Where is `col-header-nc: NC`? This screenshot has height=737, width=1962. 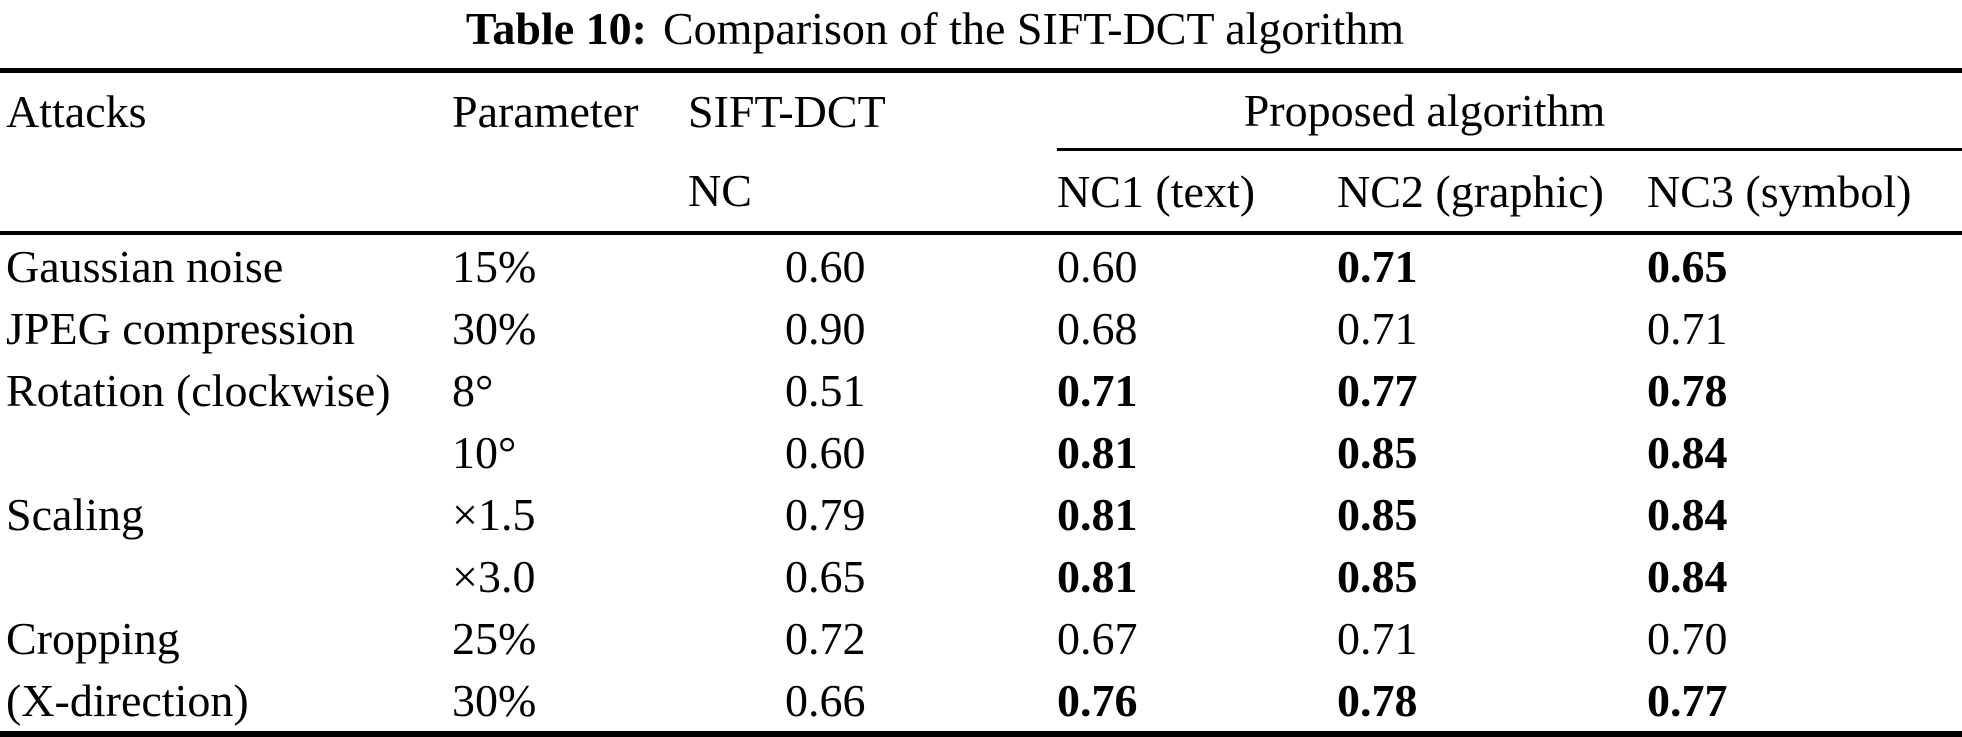 col-header-nc: NC is located at coordinates (872, 192).